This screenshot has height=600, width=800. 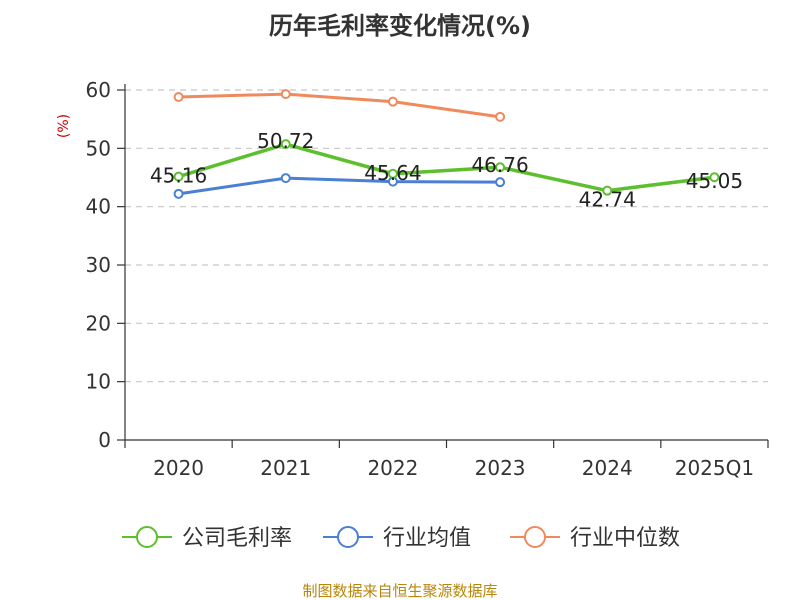 I want to click on legend-label: 行业中位数, so click(x=625, y=538).